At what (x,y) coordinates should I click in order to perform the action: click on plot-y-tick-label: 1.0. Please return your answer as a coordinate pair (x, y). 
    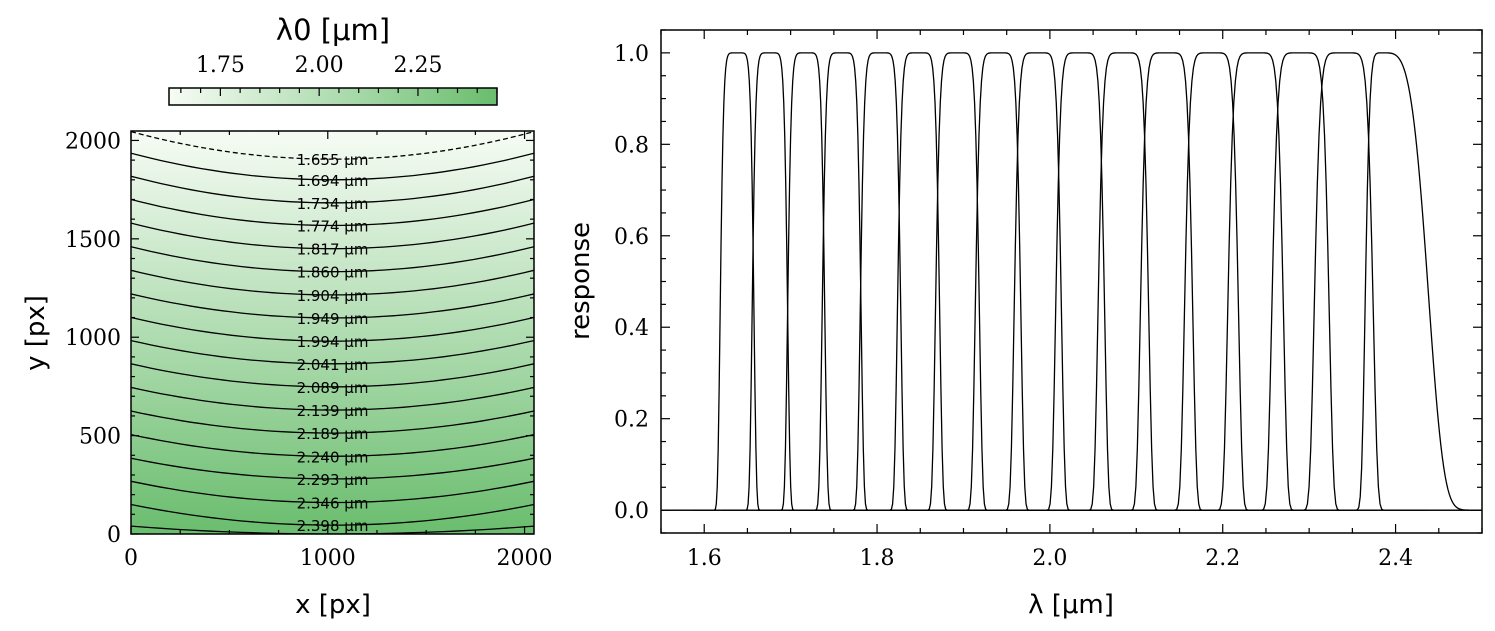
    Looking at the image, I should click on (631, 54).